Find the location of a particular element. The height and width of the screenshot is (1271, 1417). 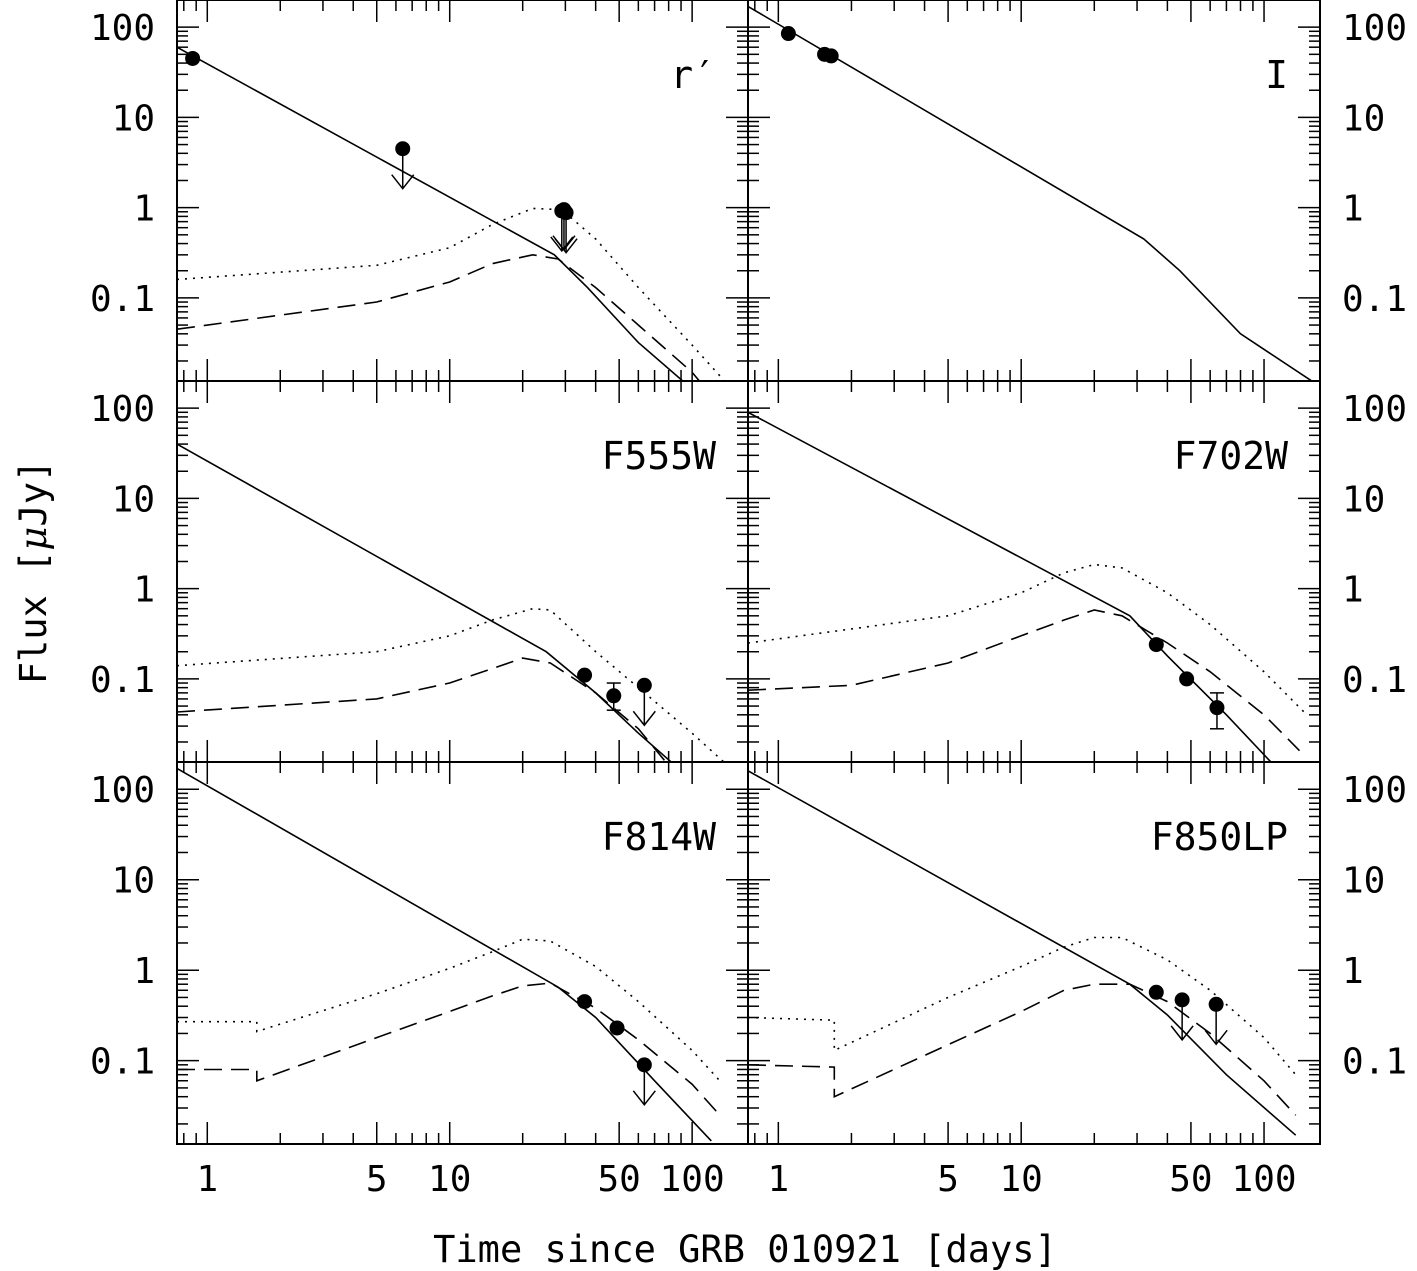

panel-label: F850LP is located at coordinates (1219, 837).